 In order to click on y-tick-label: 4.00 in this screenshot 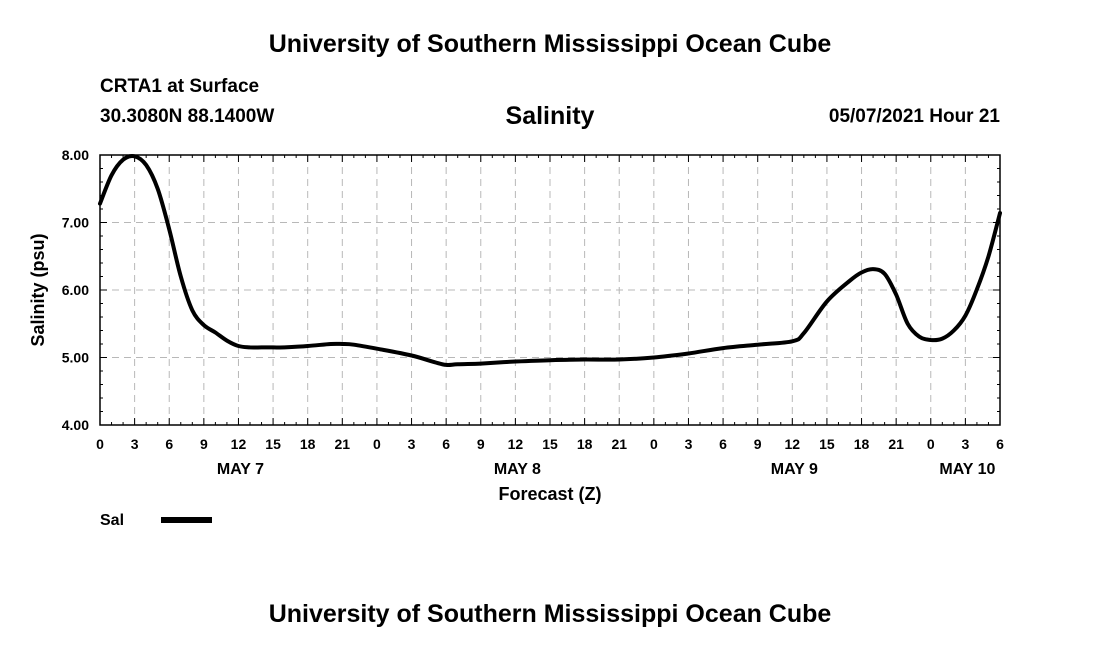, I will do `click(75, 425)`.